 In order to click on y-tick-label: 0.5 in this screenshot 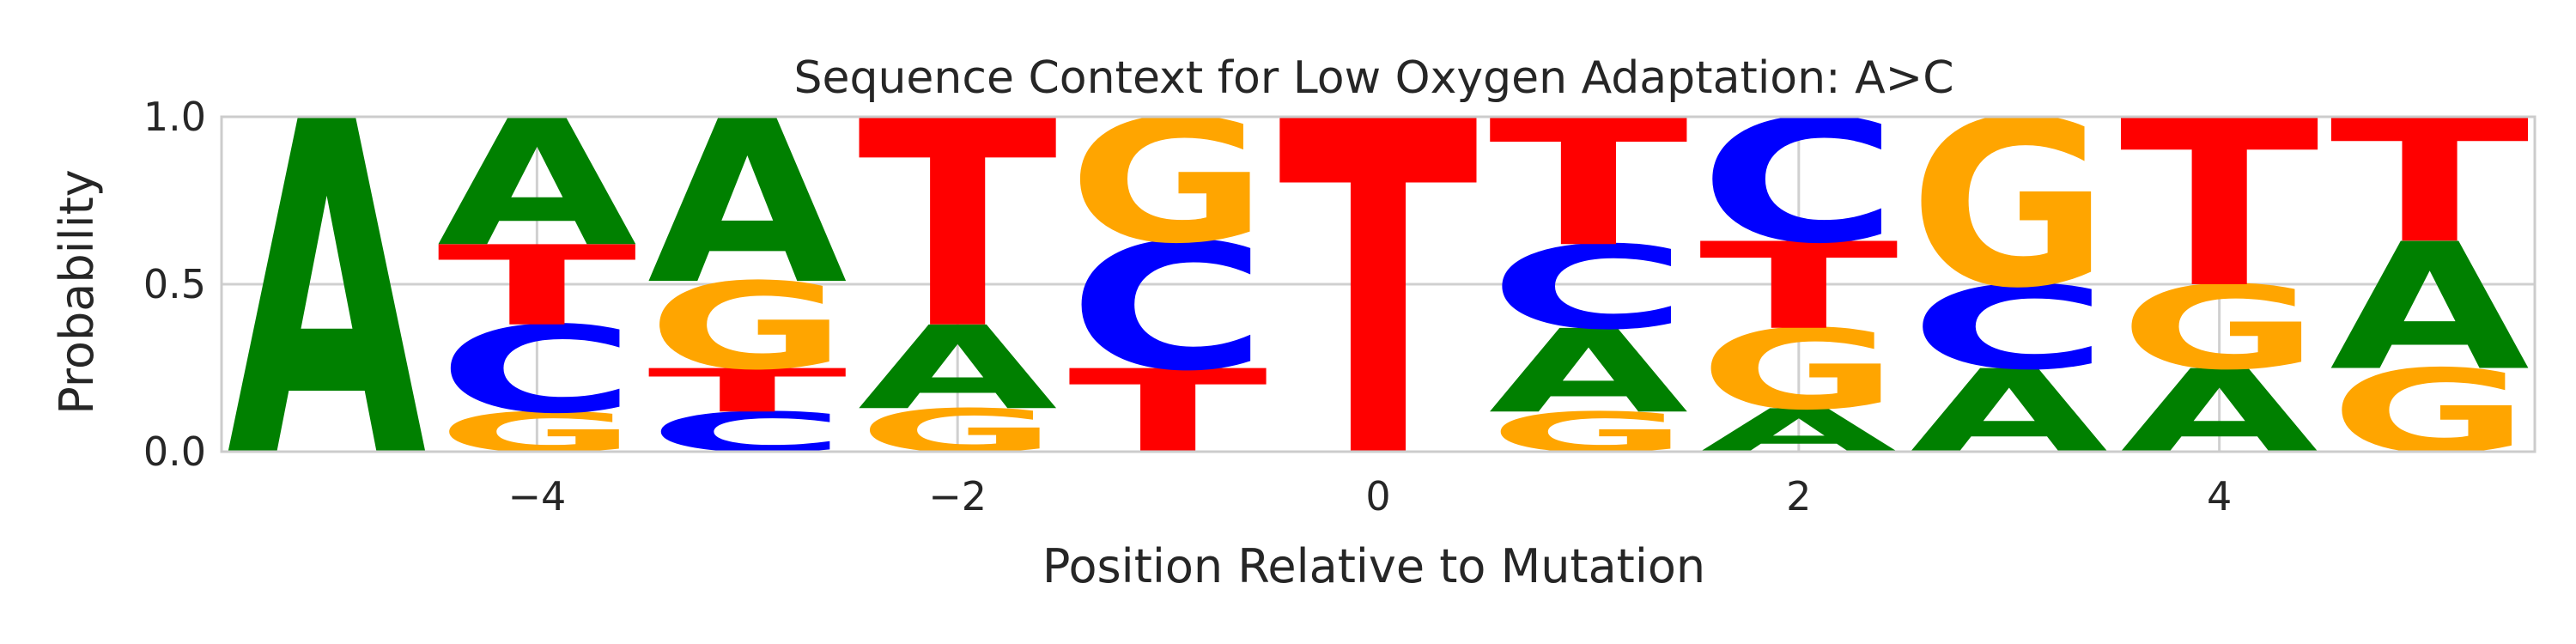, I will do `click(175, 284)`.